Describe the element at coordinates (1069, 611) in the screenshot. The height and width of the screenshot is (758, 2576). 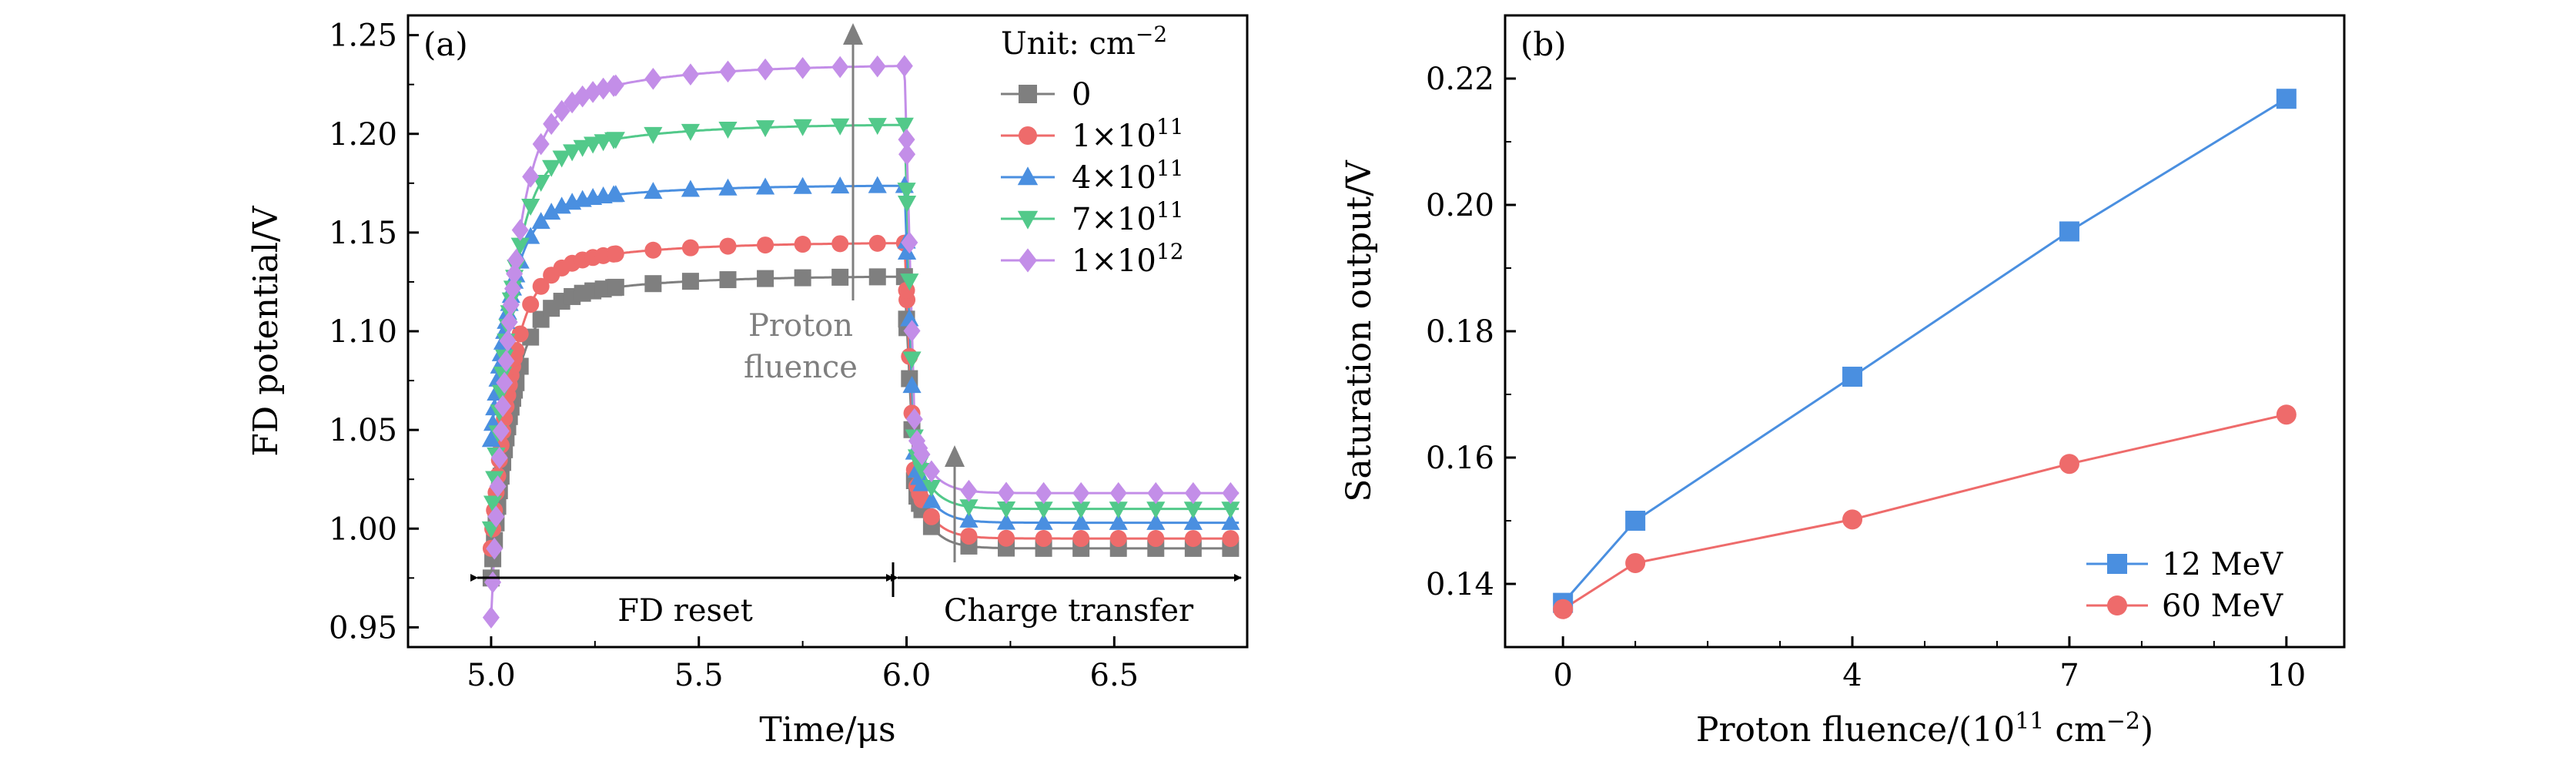
I see `charge-transfer-label: Charge transfer` at that location.